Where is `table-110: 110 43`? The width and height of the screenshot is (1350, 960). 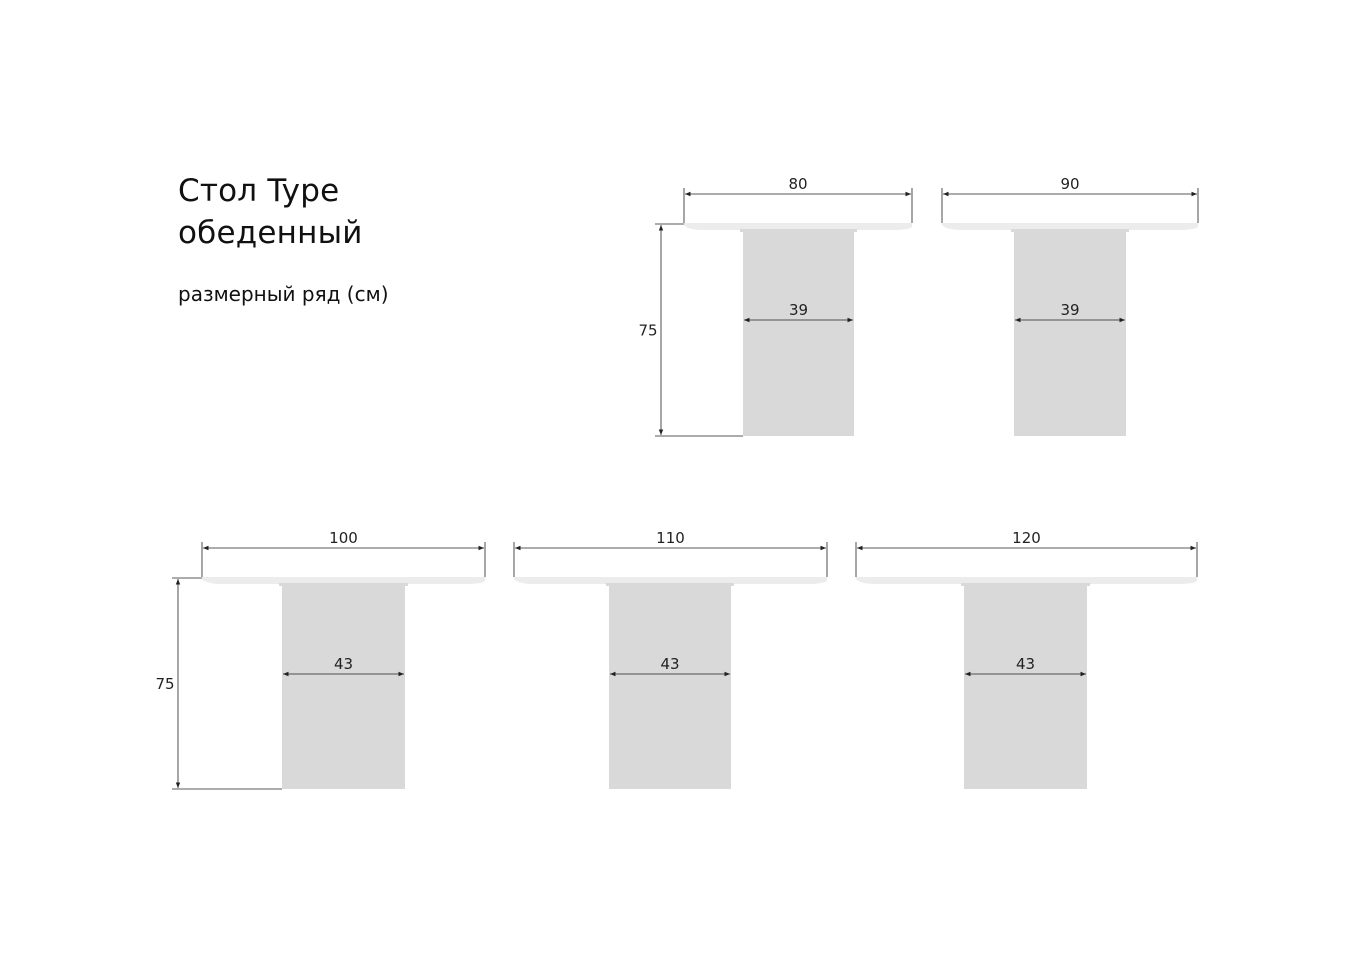
table-110: 110 43 is located at coordinates (670, 659).